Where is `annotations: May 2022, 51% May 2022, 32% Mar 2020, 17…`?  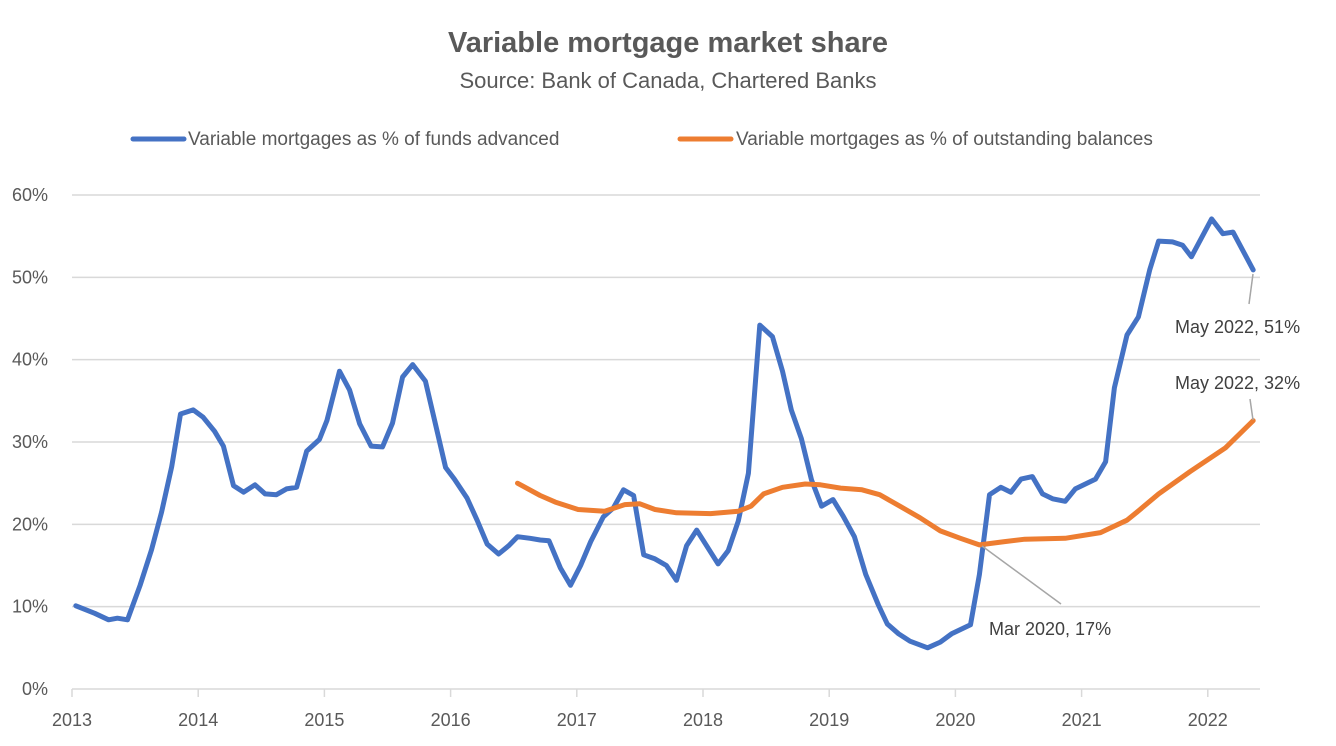 annotations: May 2022, 51% May 2022, 32% Mar 2020, 17… is located at coordinates (1140, 456).